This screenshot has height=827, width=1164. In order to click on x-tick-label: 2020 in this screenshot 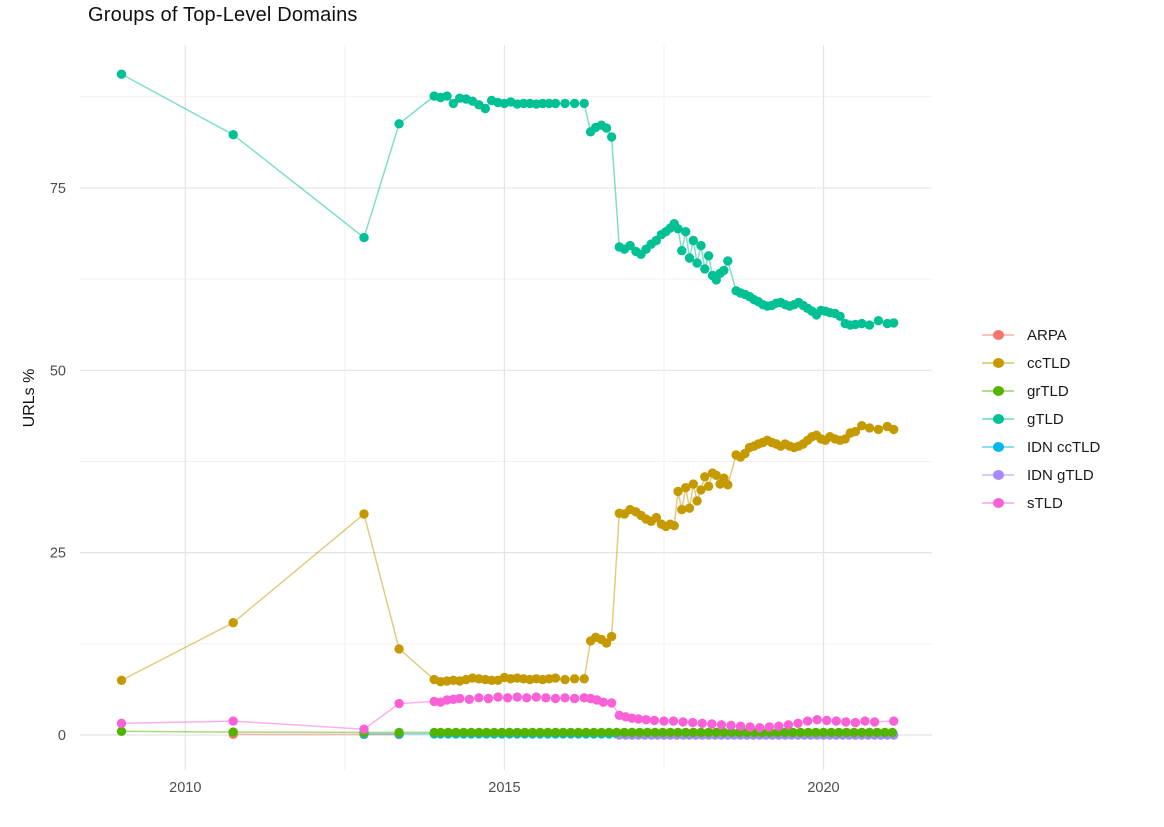, I will do `click(823, 788)`.